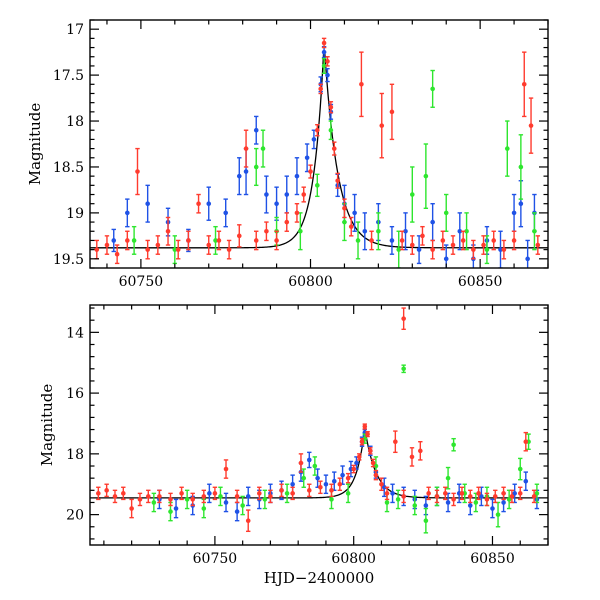  I want to click on y-tick-label: 18, so click(75, 122).